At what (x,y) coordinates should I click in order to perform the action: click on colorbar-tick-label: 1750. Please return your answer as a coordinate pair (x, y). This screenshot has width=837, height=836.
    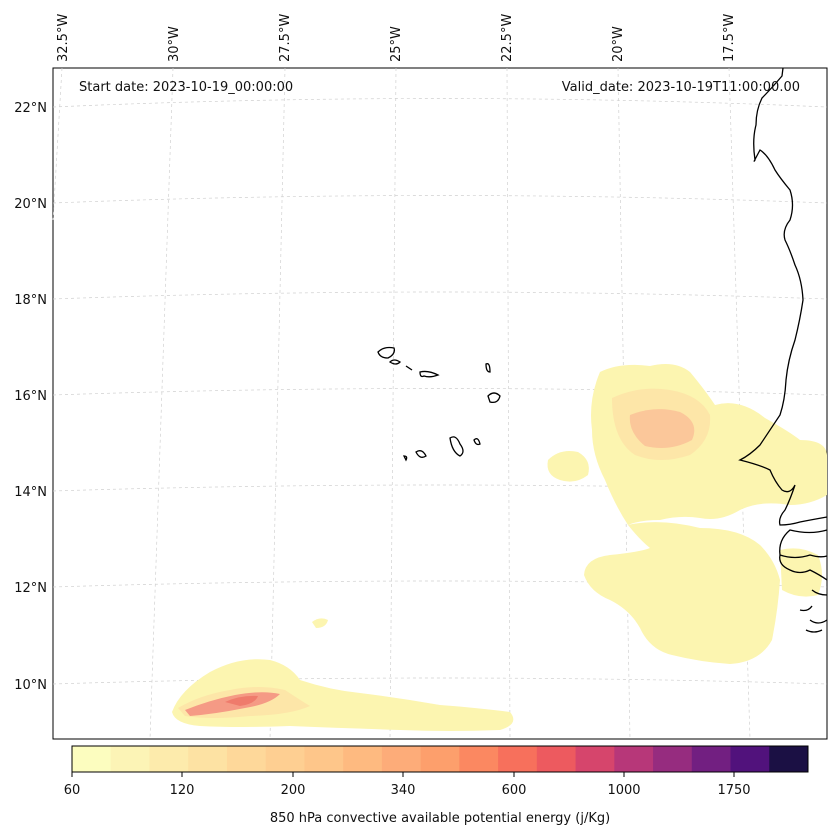
    Looking at the image, I should click on (733, 790).